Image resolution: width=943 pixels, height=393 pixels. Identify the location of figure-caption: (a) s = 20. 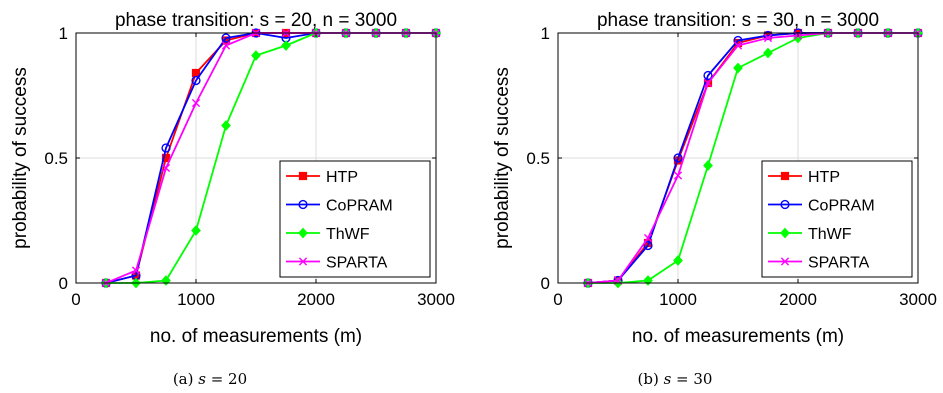
(210, 379).